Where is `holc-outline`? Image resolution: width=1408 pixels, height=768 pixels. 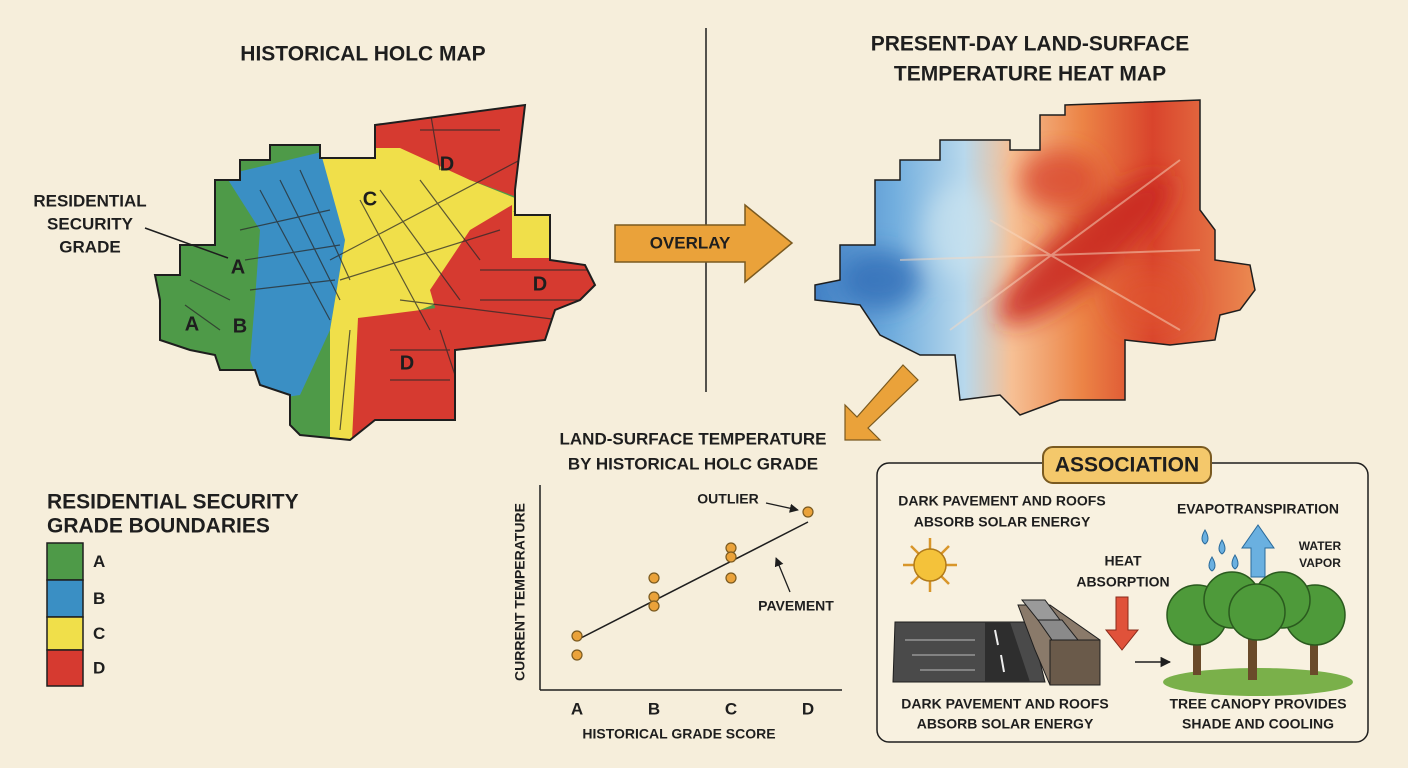 holc-outline is located at coordinates (375, 272).